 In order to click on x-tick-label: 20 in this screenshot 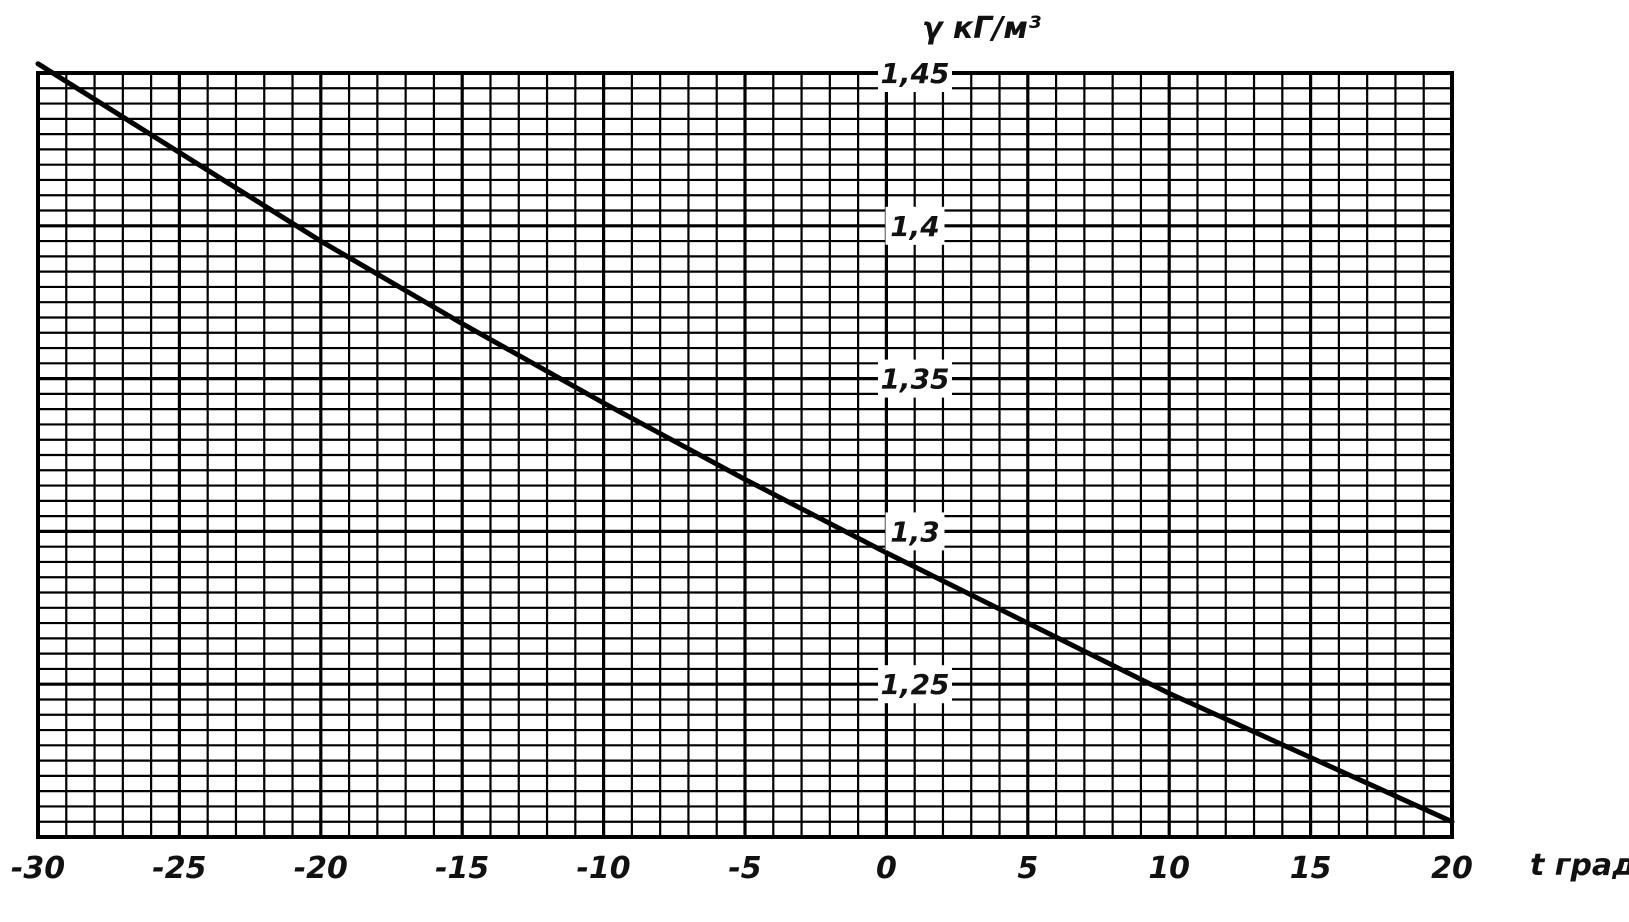, I will do `click(1452, 868)`.